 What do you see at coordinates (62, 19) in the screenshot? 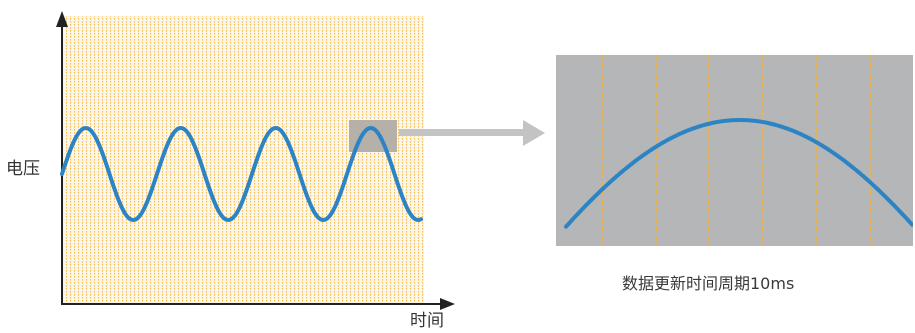
I see `y-axis-arrowhead-icon` at bounding box center [62, 19].